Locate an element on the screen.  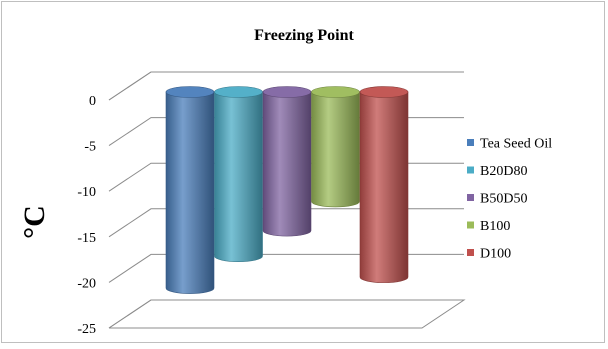
y-tick-label: -20 is located at coordinates (86, 283).